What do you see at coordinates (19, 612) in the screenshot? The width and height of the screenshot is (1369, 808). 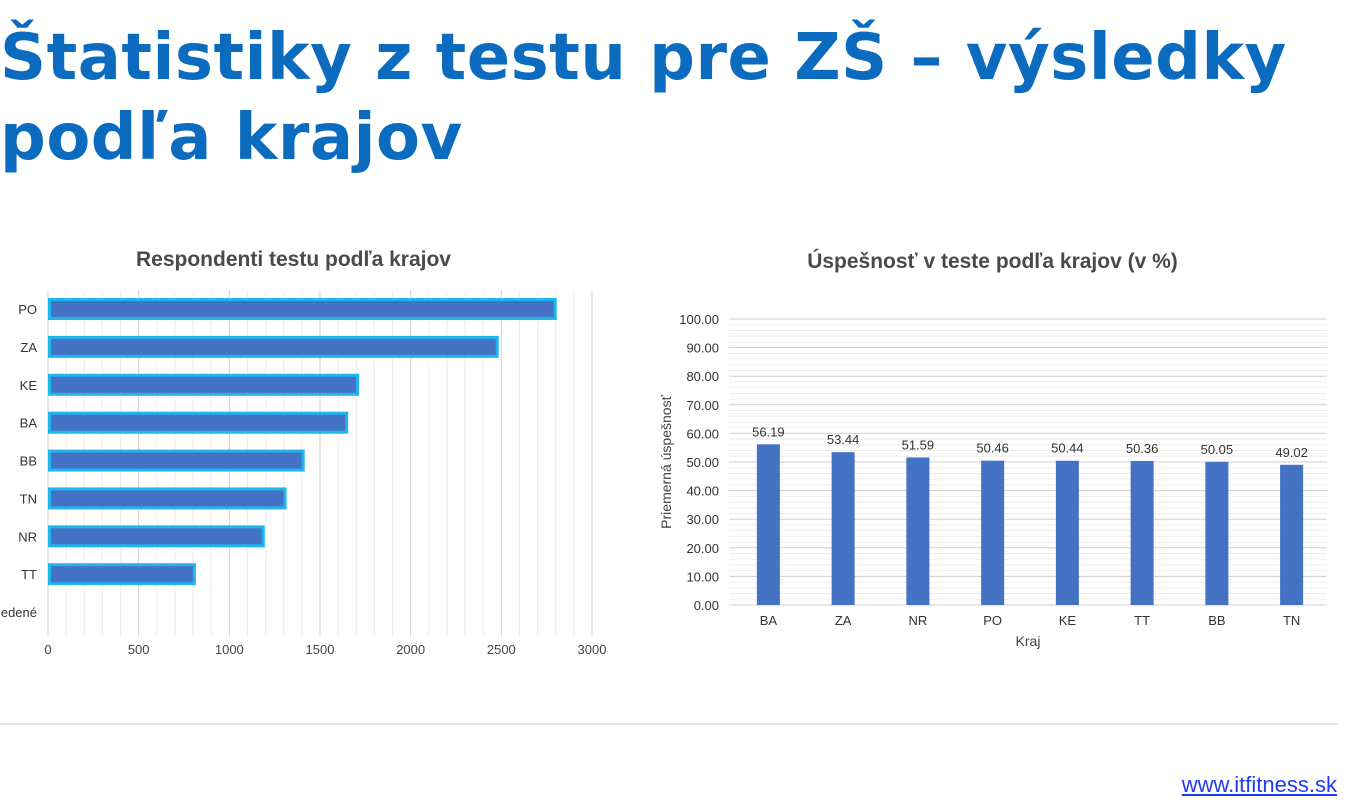 I see `category-label-neuvedené: edené` at bounding box center [19, 612].